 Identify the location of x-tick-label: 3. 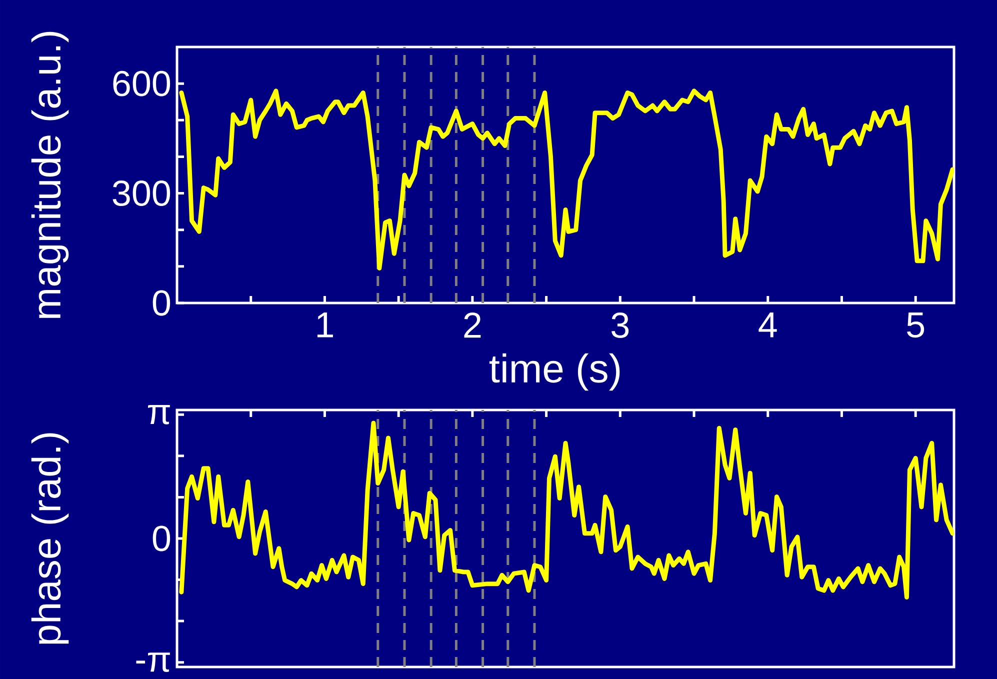
(620, 325).